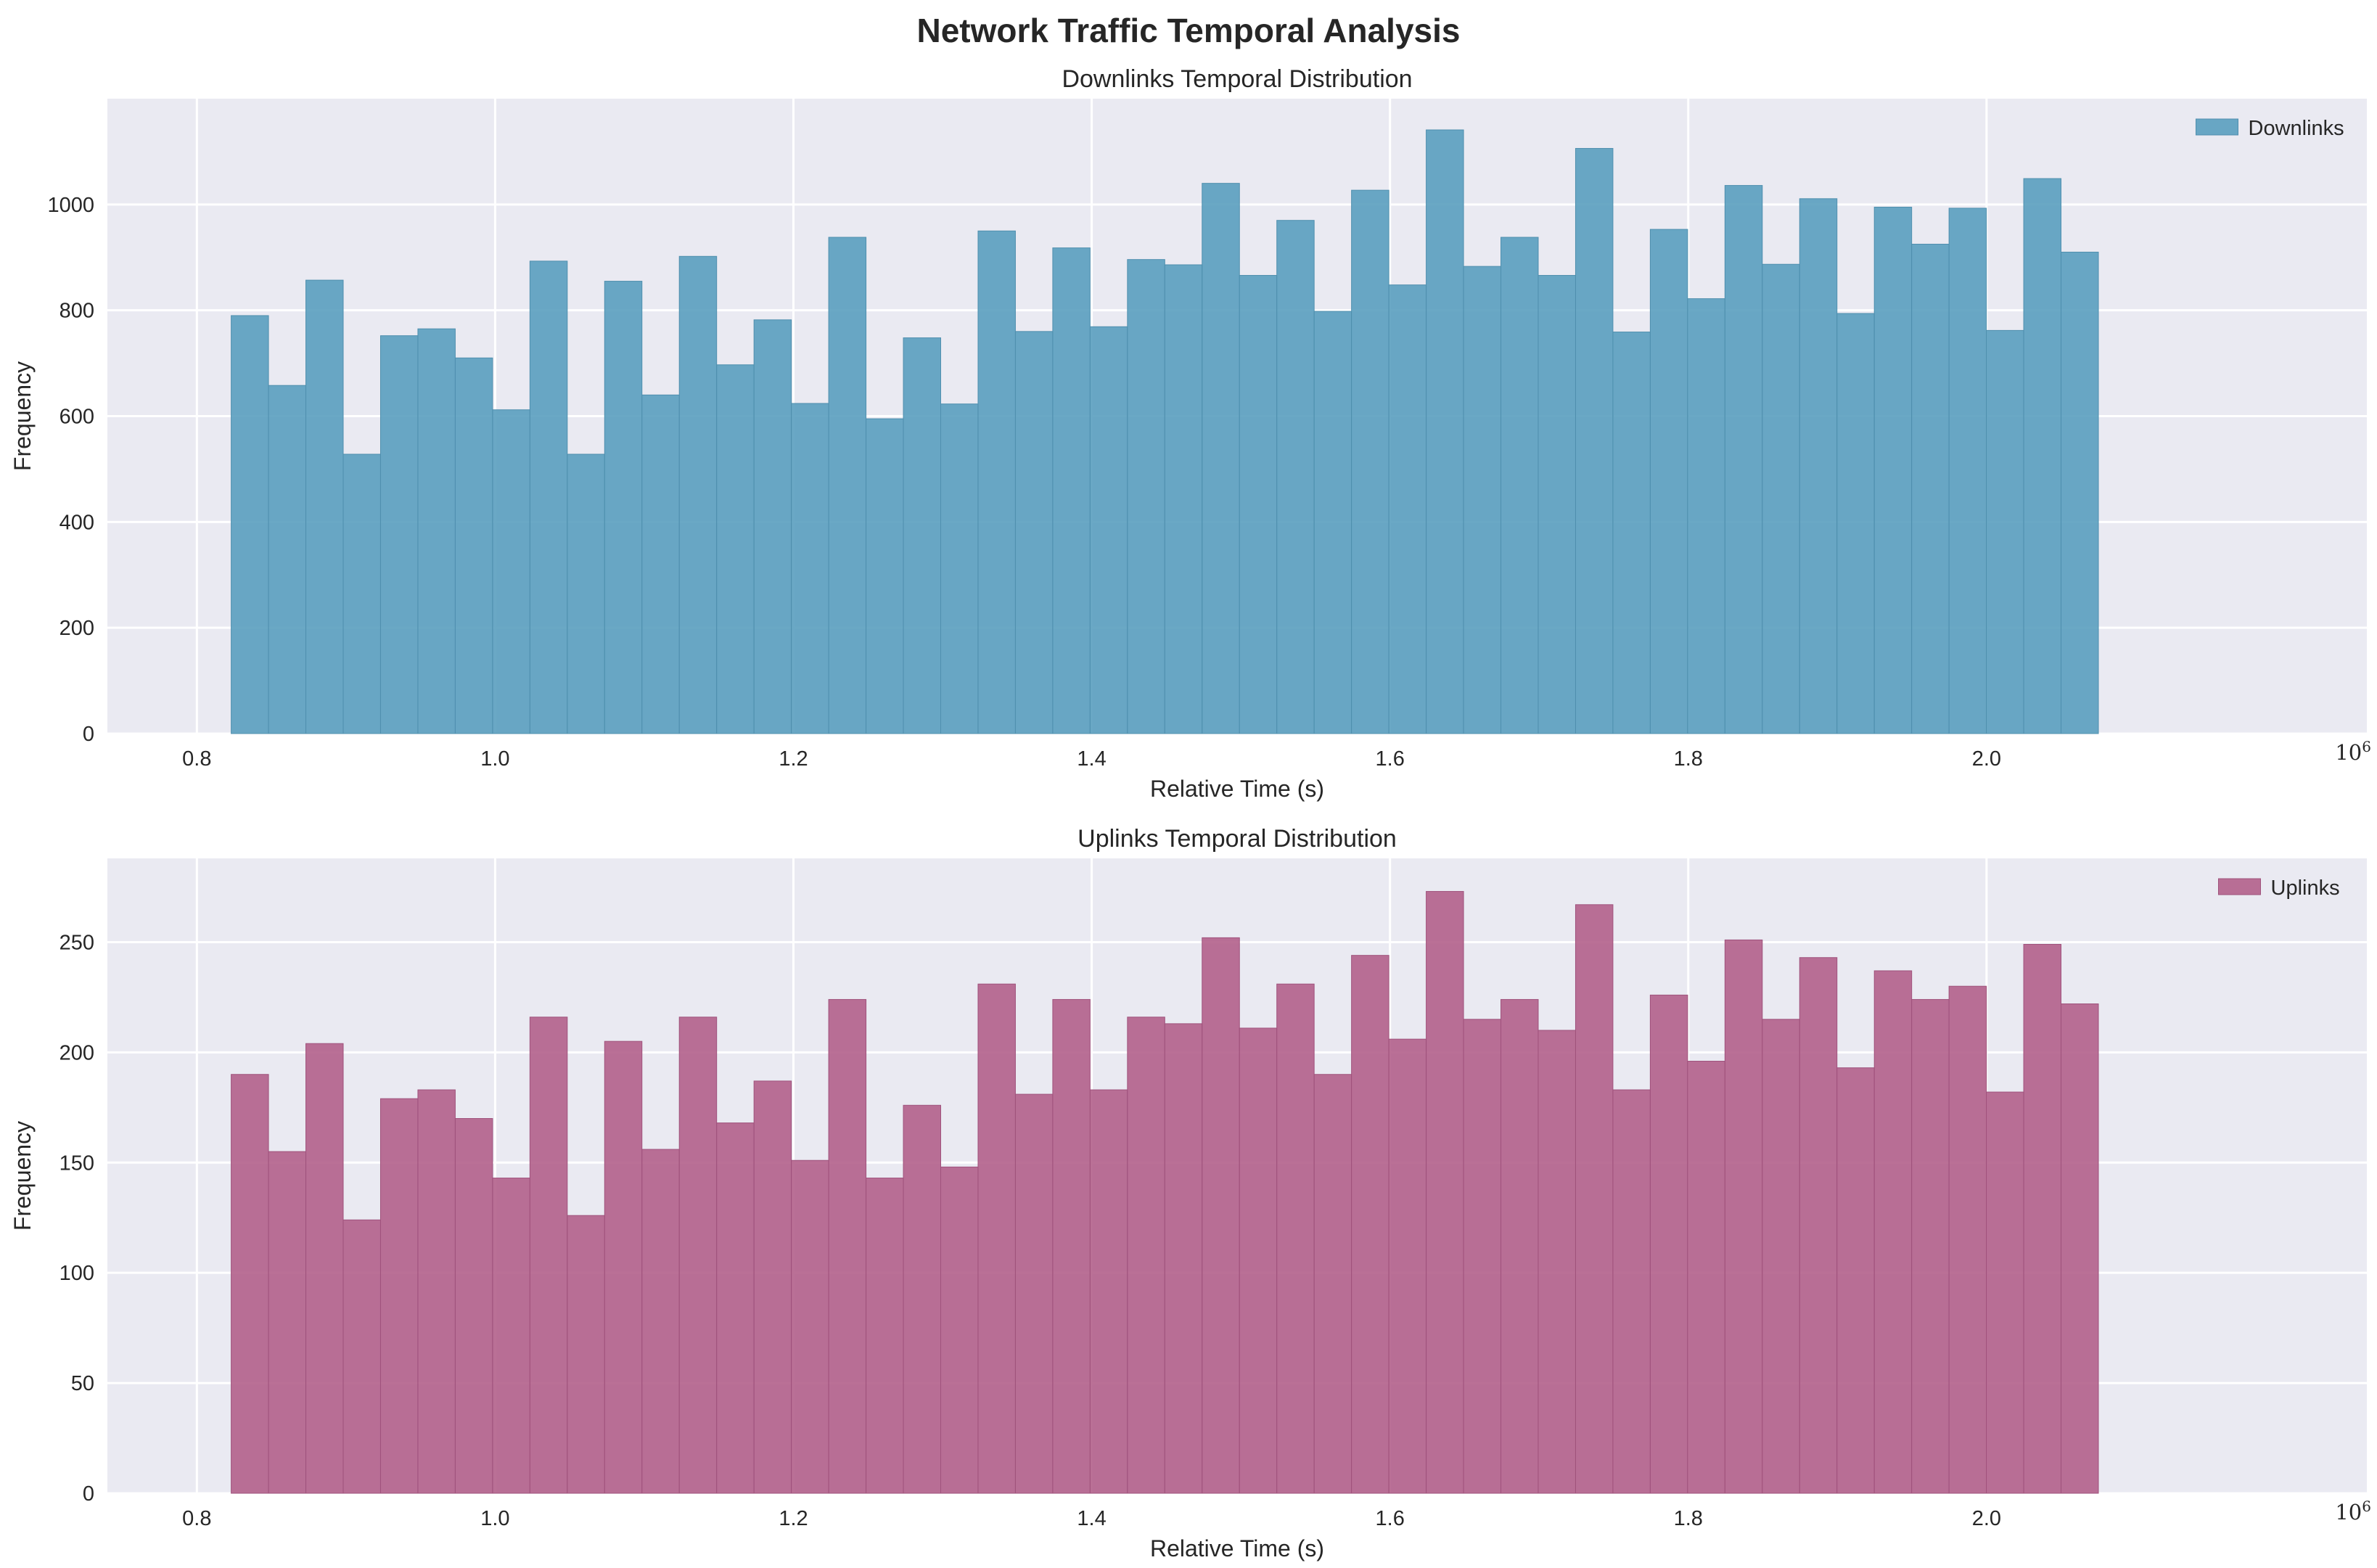  Describe the element at coordinates (1237, 839) in the screenshot. I see `uplinks-chart-title: Uplinks Temporal Distribution` at that location.